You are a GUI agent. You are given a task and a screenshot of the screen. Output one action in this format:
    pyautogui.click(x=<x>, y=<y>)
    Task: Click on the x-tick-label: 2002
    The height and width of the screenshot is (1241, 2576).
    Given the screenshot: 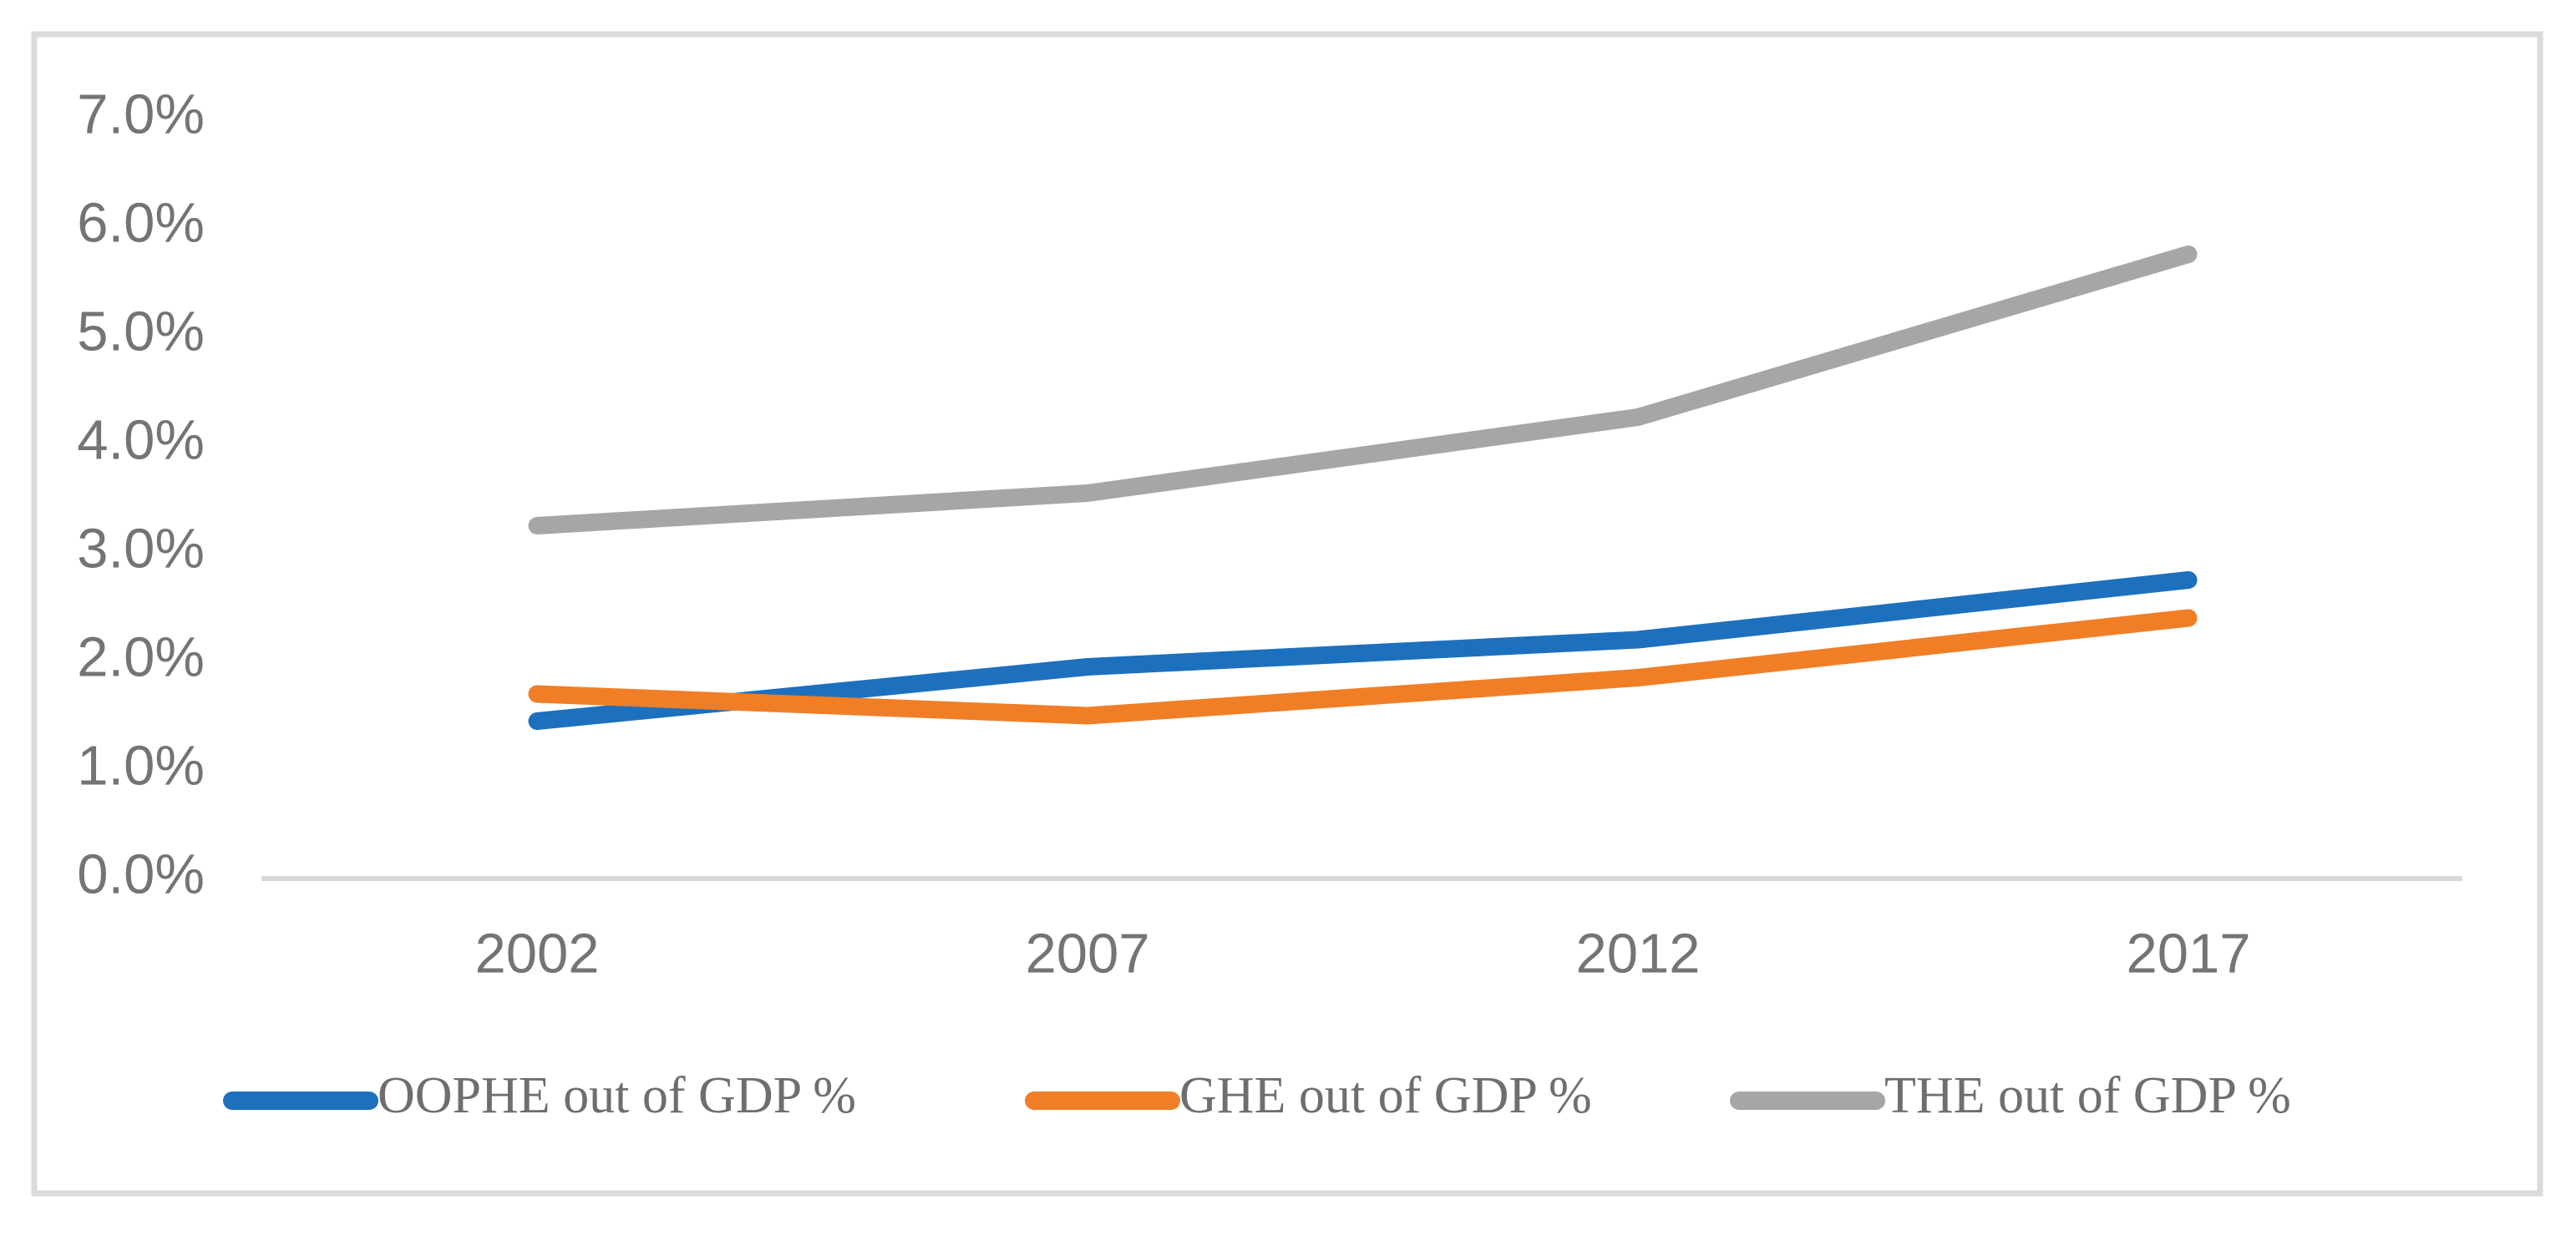 What is the action you would take?
    pyautogui.click(x=536, y=954)
    